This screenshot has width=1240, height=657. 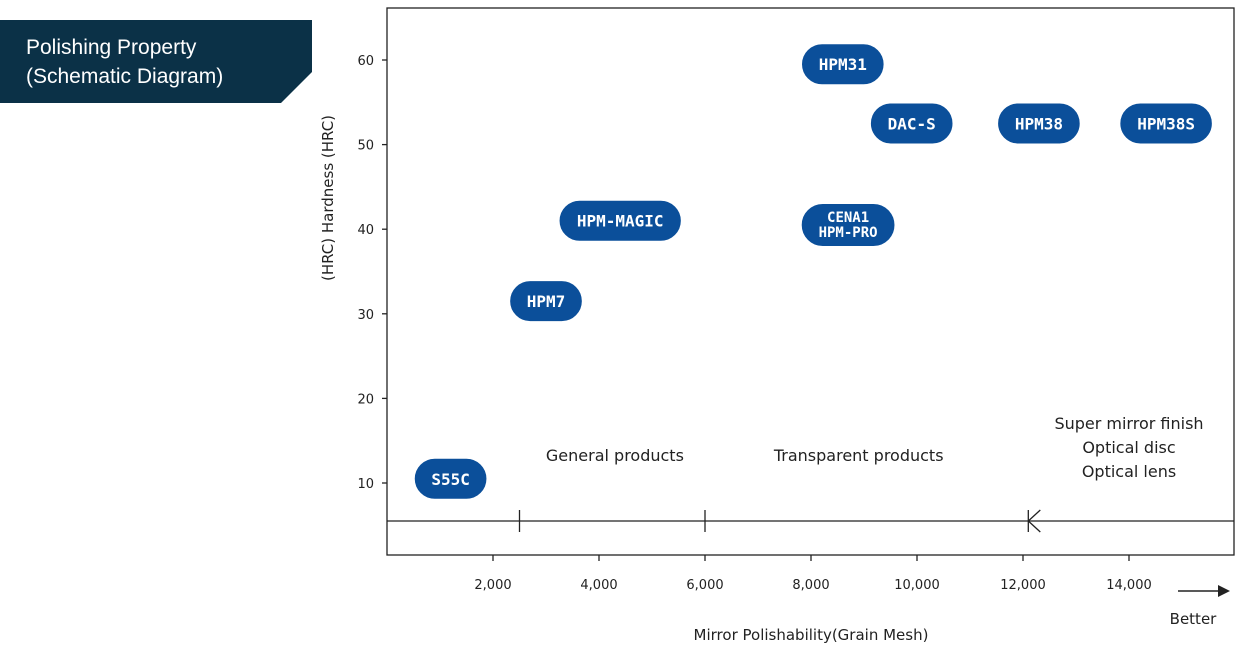 I want to click on title-banner-shape, so click(x=156, y=61).